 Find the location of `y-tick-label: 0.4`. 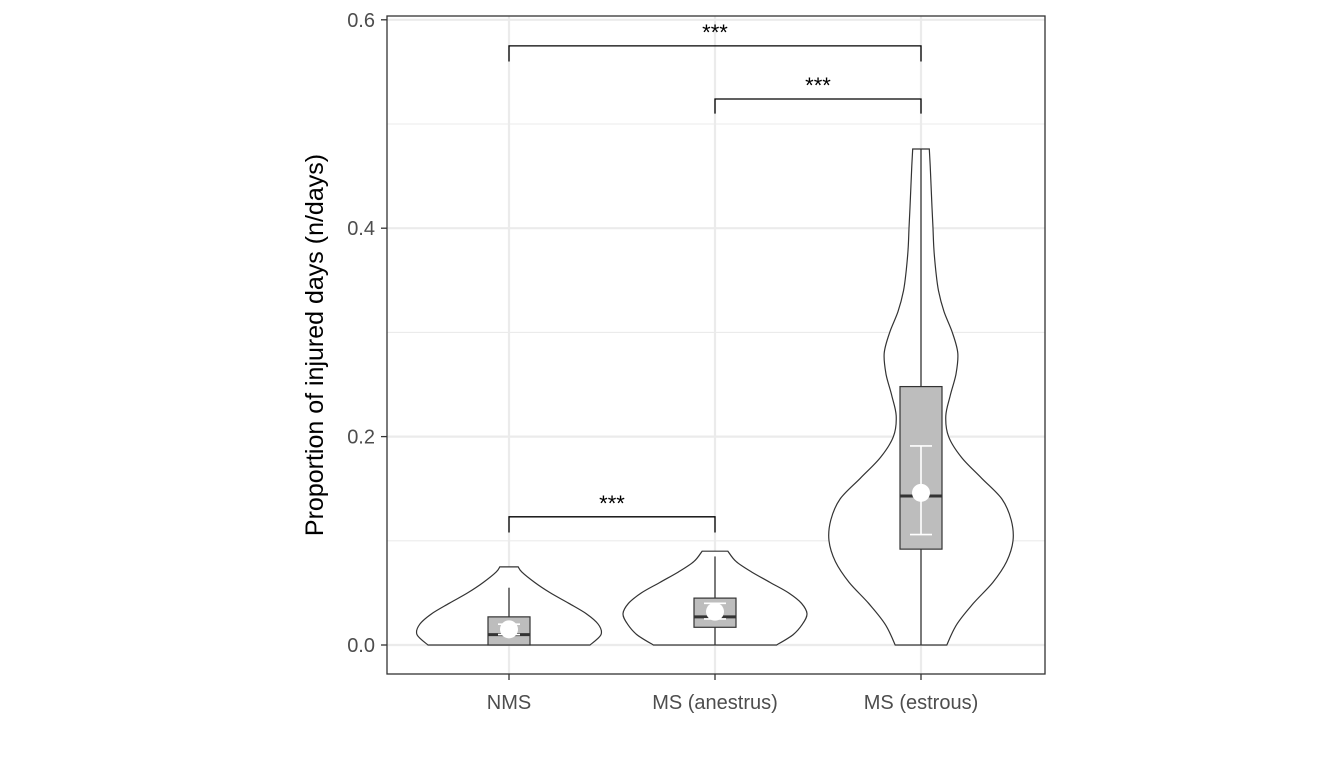

y-tick-label: 0.4 is located at coordinates (361, 229).